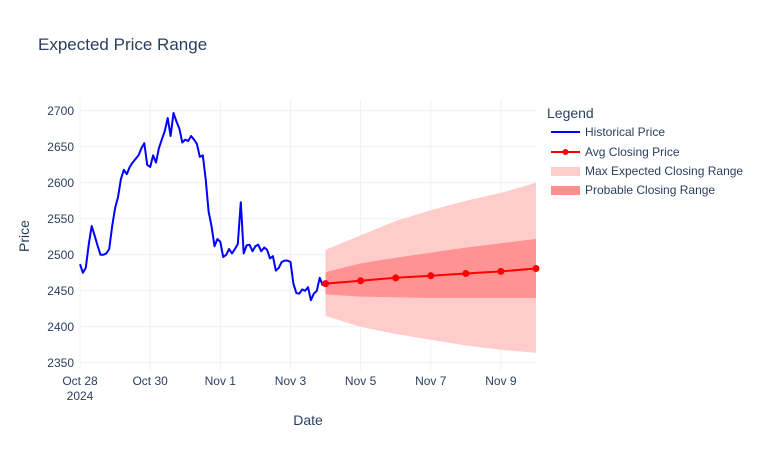 Image resolution: width=775 pixels, height=450 pixels. Describe the element at coordinates (122, 44) in the screenshot. I see `chart-title: Expected Price Range` at that location.